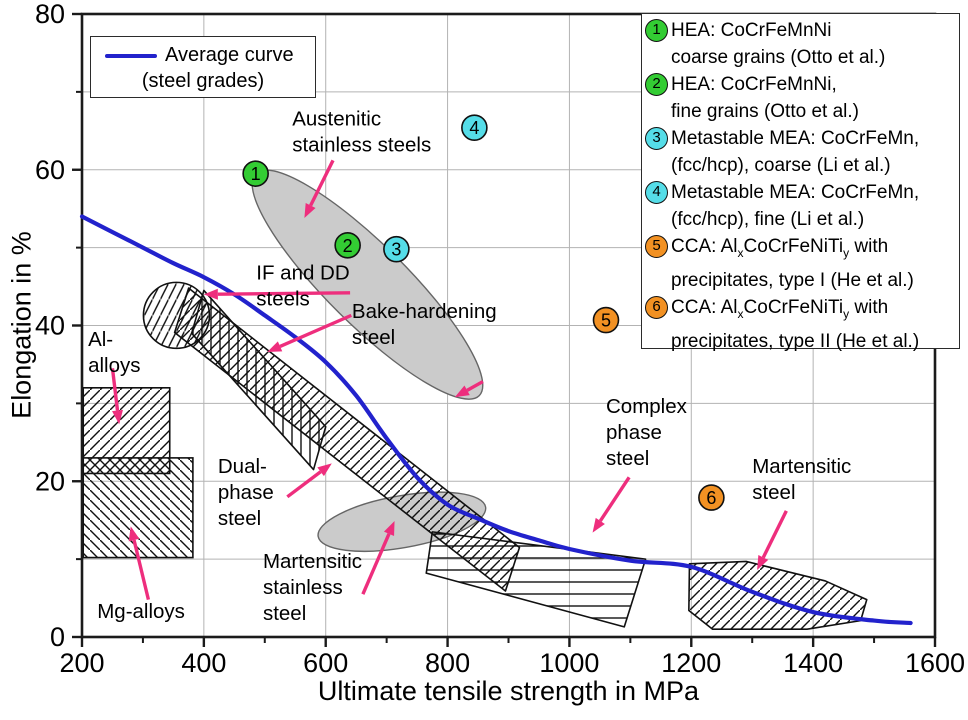  I want to click on martensitic-steel-label-line: steel, so click(773, 492).